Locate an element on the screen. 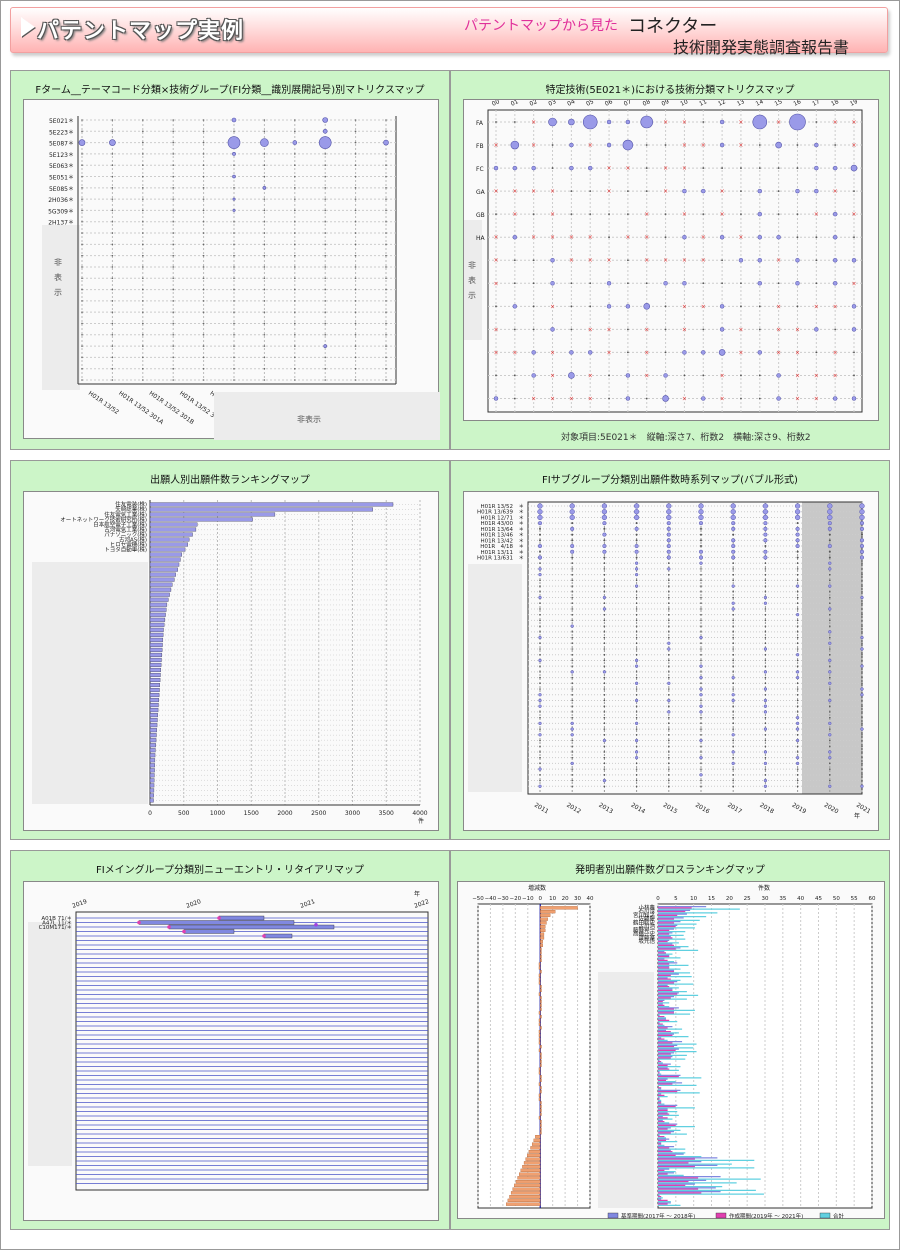 The height and width of the screenshot is (1250, 900). tick-label: 45 is located at coordinates (818, 899).